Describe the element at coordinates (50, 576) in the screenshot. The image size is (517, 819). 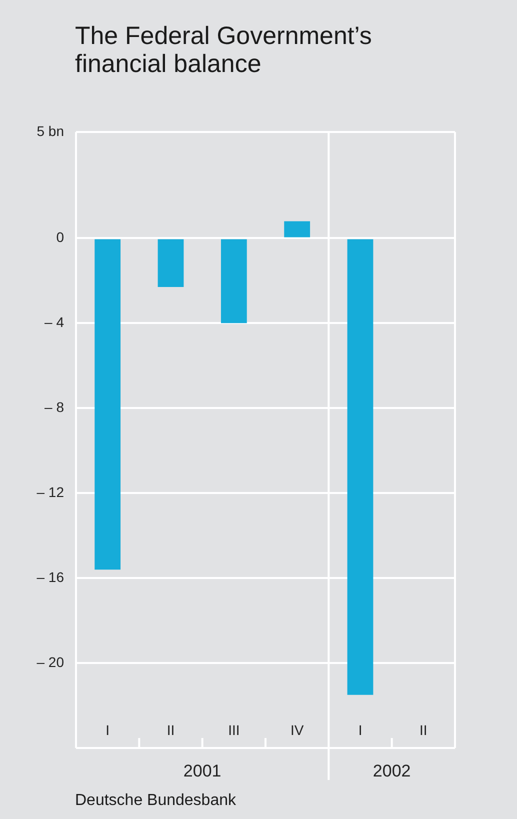
I see `y-tick-label: – 16` at that location.